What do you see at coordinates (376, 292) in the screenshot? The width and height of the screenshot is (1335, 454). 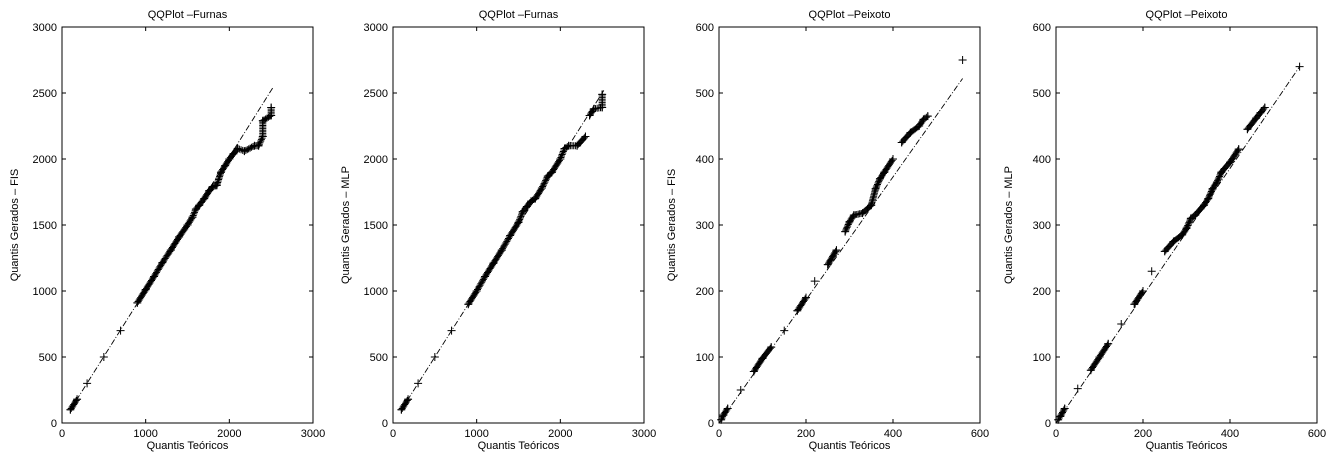 I see `y-tick-label: 1000` at bounding box center [376, 292].